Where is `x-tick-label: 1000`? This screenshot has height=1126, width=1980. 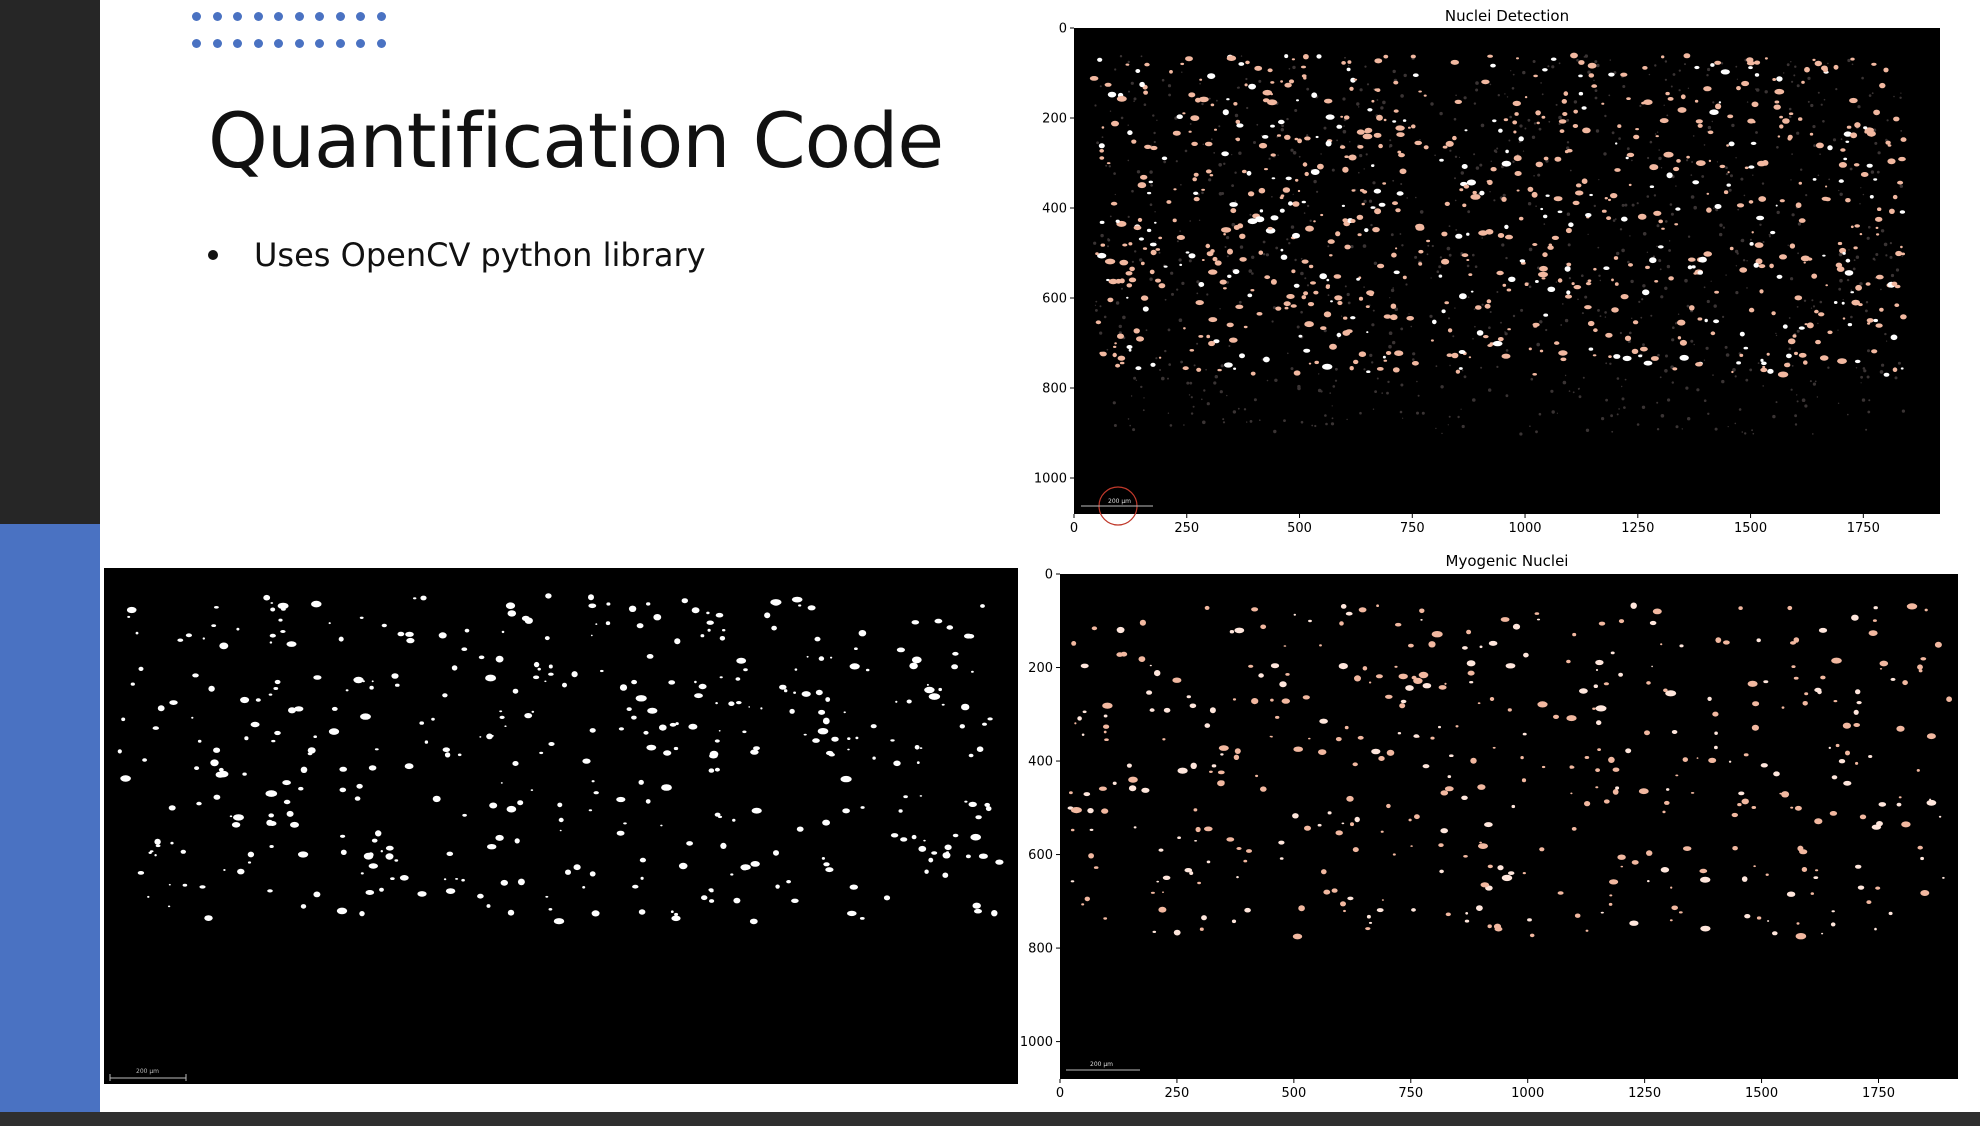
x-tick-label: 1000 is located at coordinates (1527, 1093).